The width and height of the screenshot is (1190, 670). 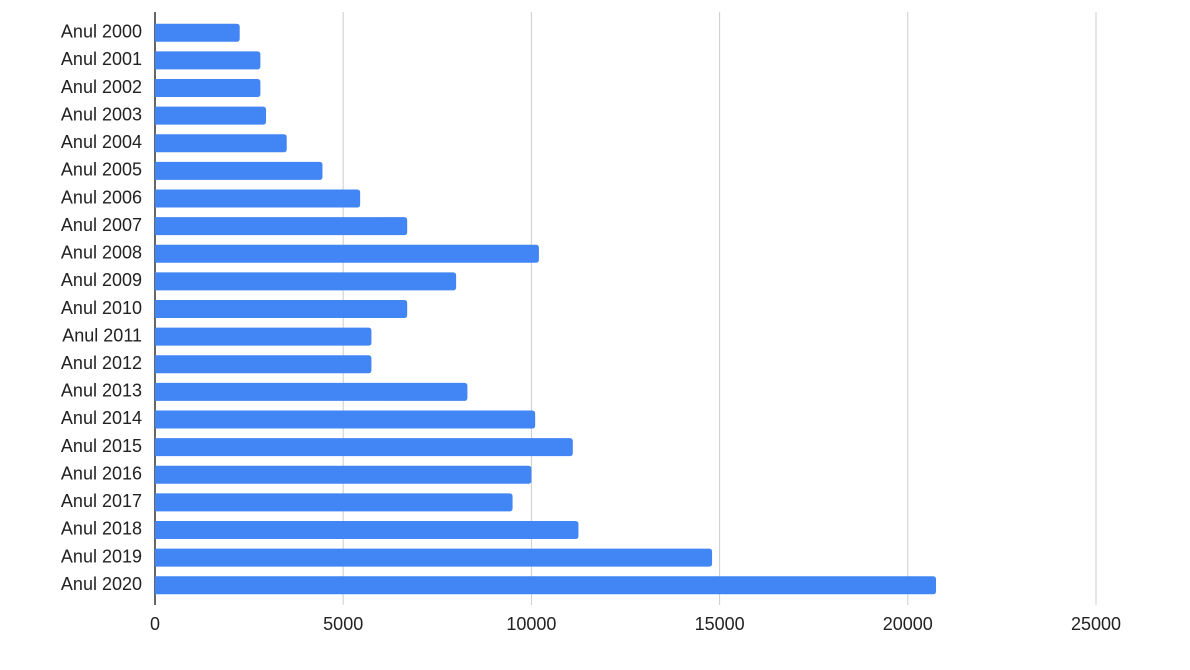 I want to click on y-tick-label: Anul 2007, so click(x=101, y=225).